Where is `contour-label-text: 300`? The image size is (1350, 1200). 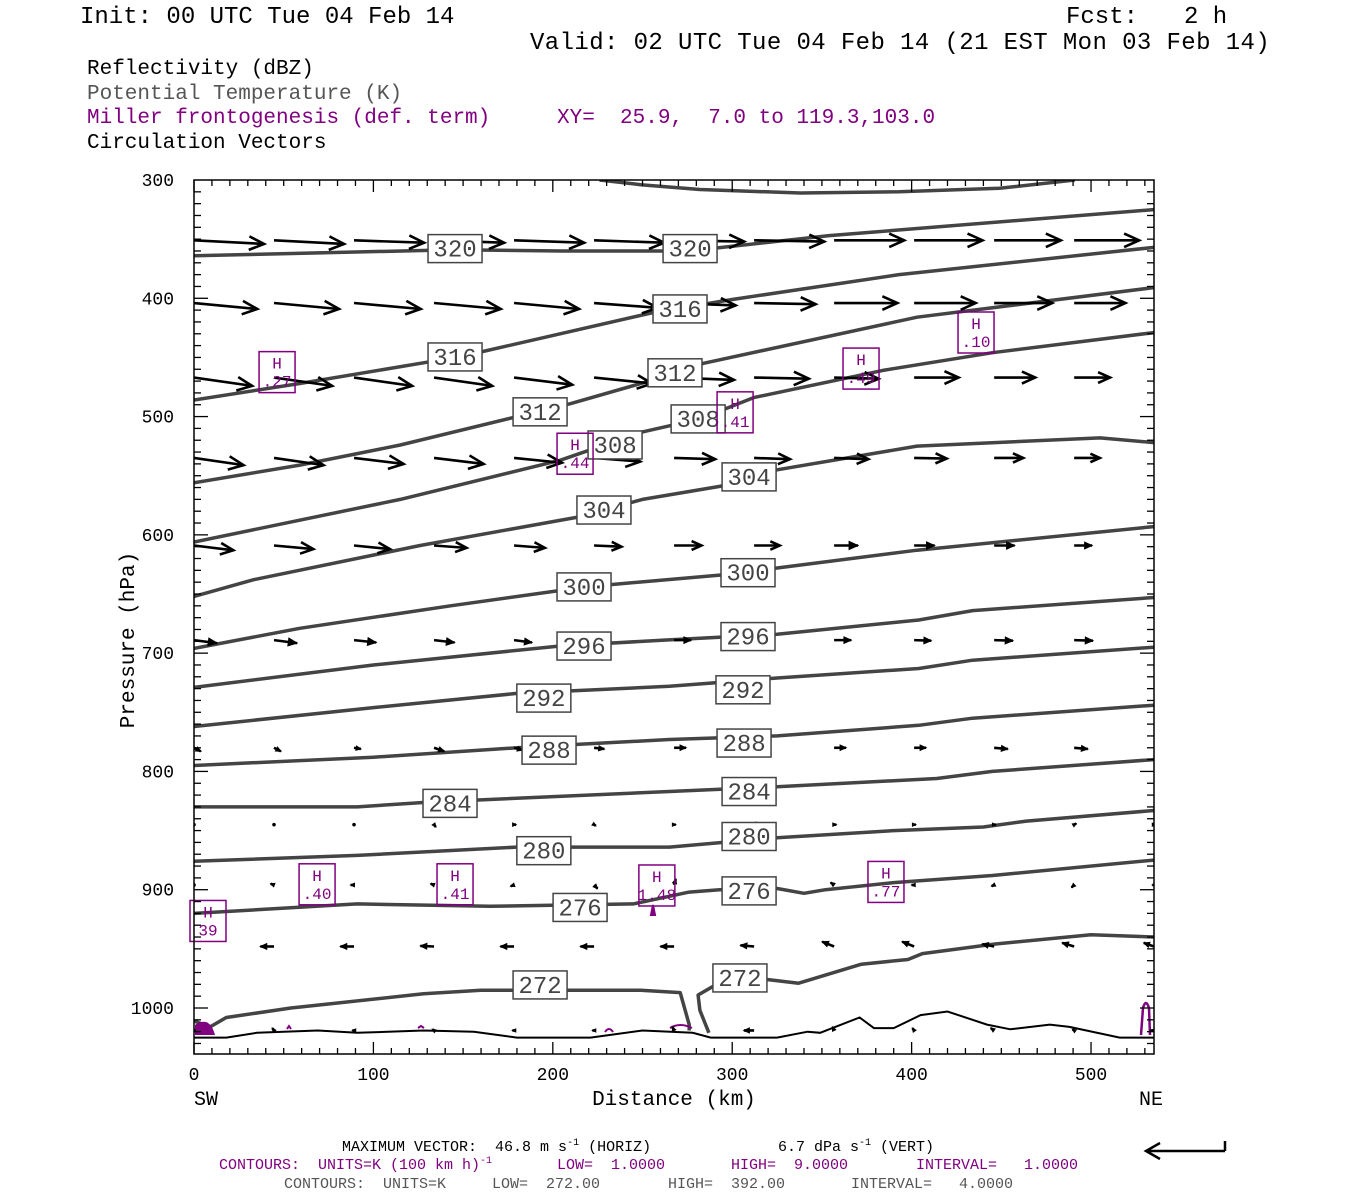 contour-label-text: 300 is located at coordinates (747, 575).